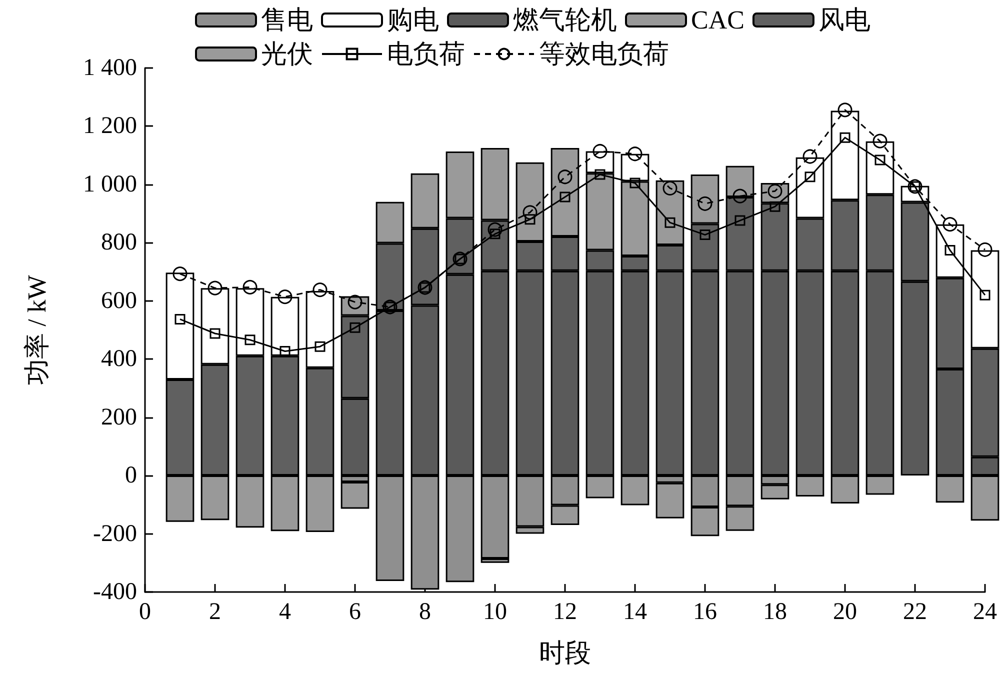  Describe the element at coordinates (565, 20) in the screenshot. I see `legend-label: 燃气轮机` at that location.